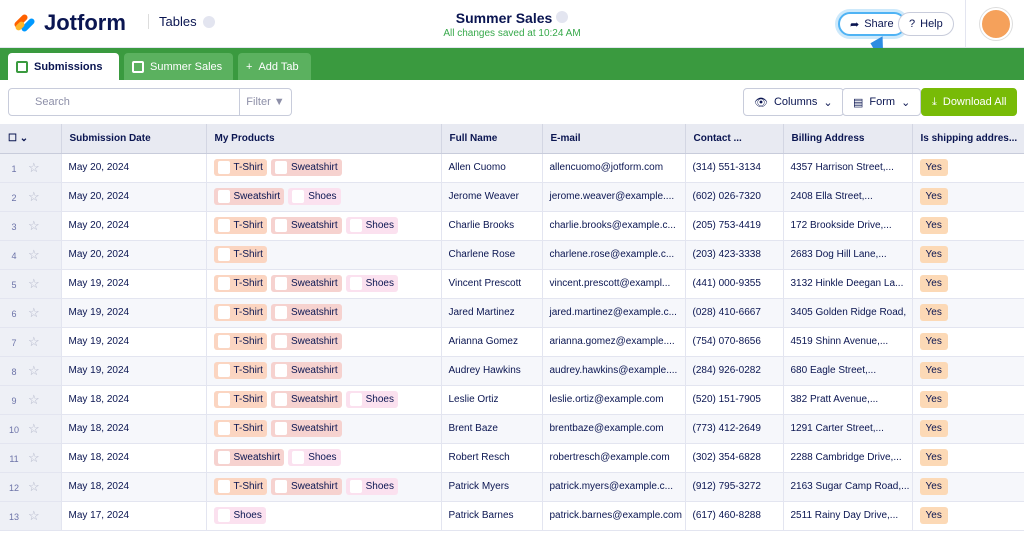  I want to click on form-button: ▤ Form ⌄, so click(881, 102).